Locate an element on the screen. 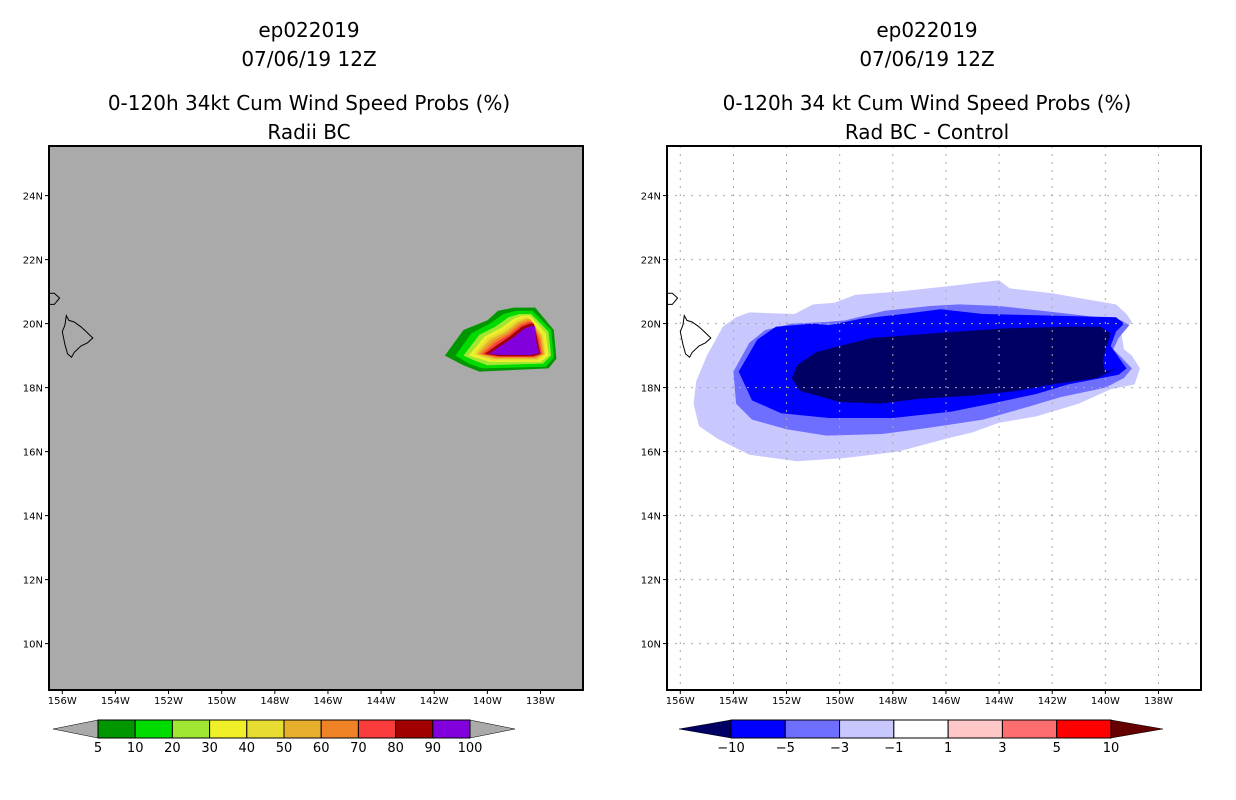  colorbar-label: −5 is located at coordinates (785, 748).